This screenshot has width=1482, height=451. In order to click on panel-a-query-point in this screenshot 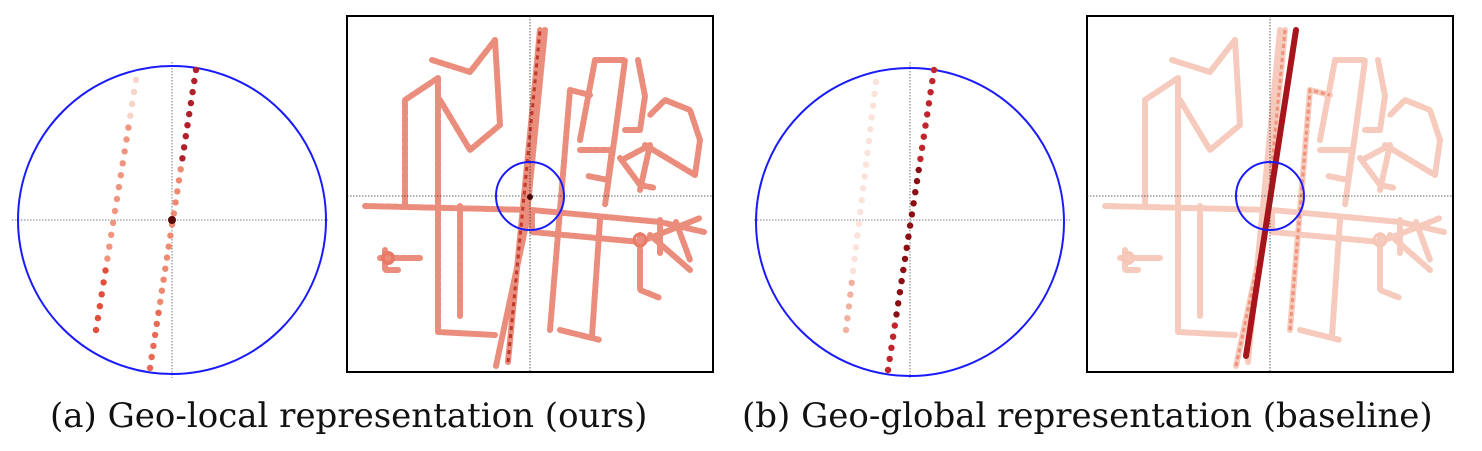, I will do `click(172, 220)`.